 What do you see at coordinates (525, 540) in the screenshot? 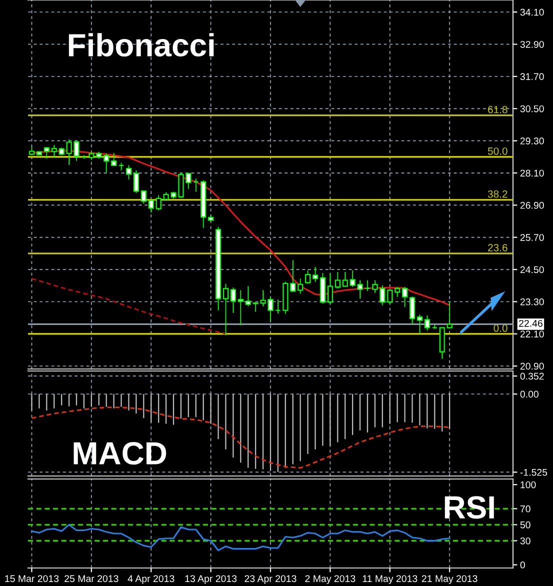
I see `y-tick-label: 30` at bounding box center [525, 540].